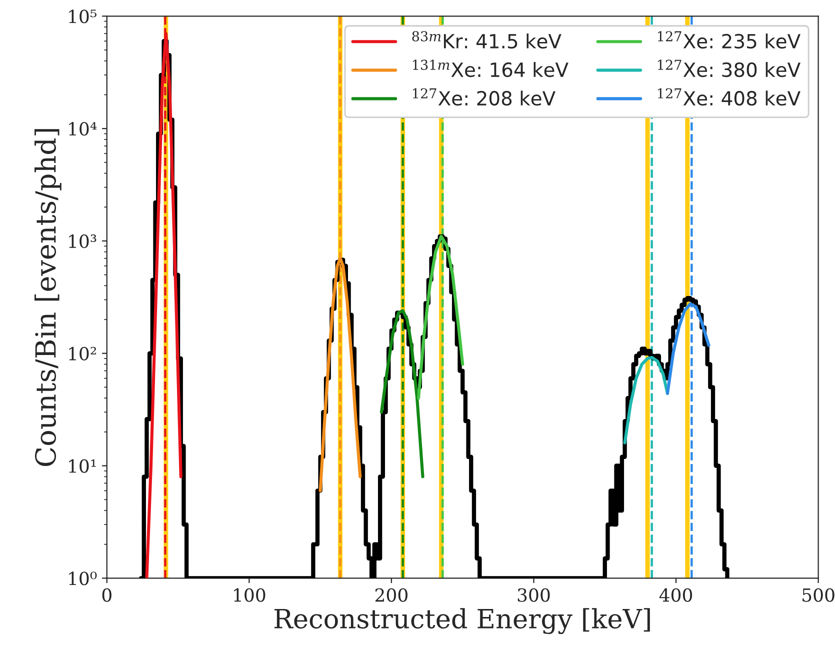 Image resolution: width=835 pixels, height=646 pixels. Describe the element at coordinates (490, 69) in the screenshot. I see `legend-label: $^{131m}$Xe: 164 keV` at that location.